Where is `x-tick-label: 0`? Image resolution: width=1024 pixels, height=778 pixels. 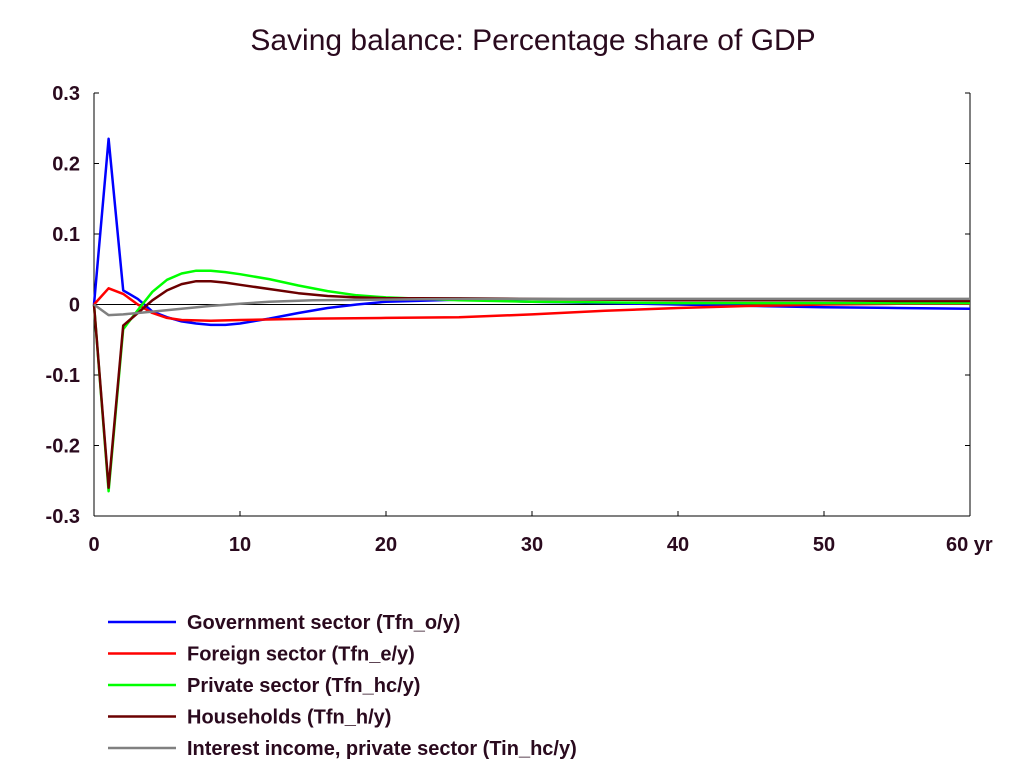
x-tick-label: 0 is located at coordinates (93, 545).